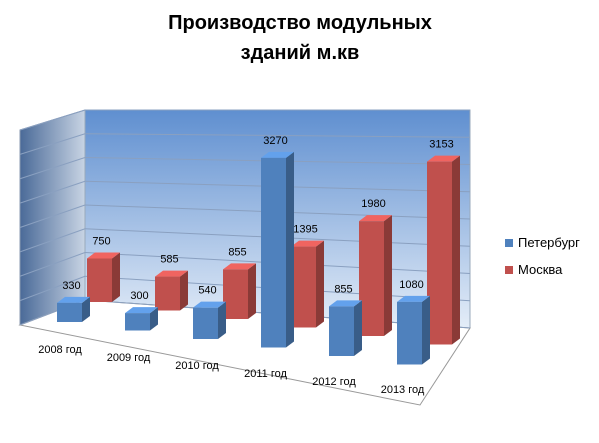 The width and height of the screenshot is (599, 443). What do you see at coordinates (60, 350) in the screenshot?
I see `x-tick-label: 2008 год` at bounding box center [60, 350].